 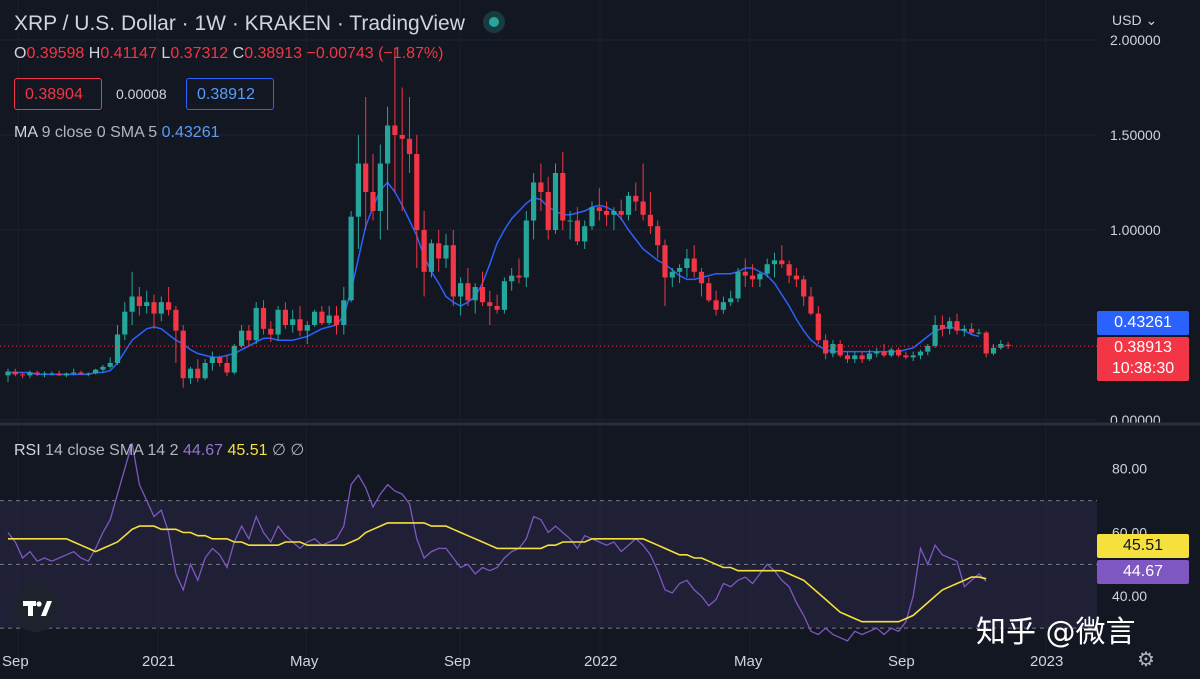 I want to click on gear-icon: ⚙, so click(x=1146, y=660).